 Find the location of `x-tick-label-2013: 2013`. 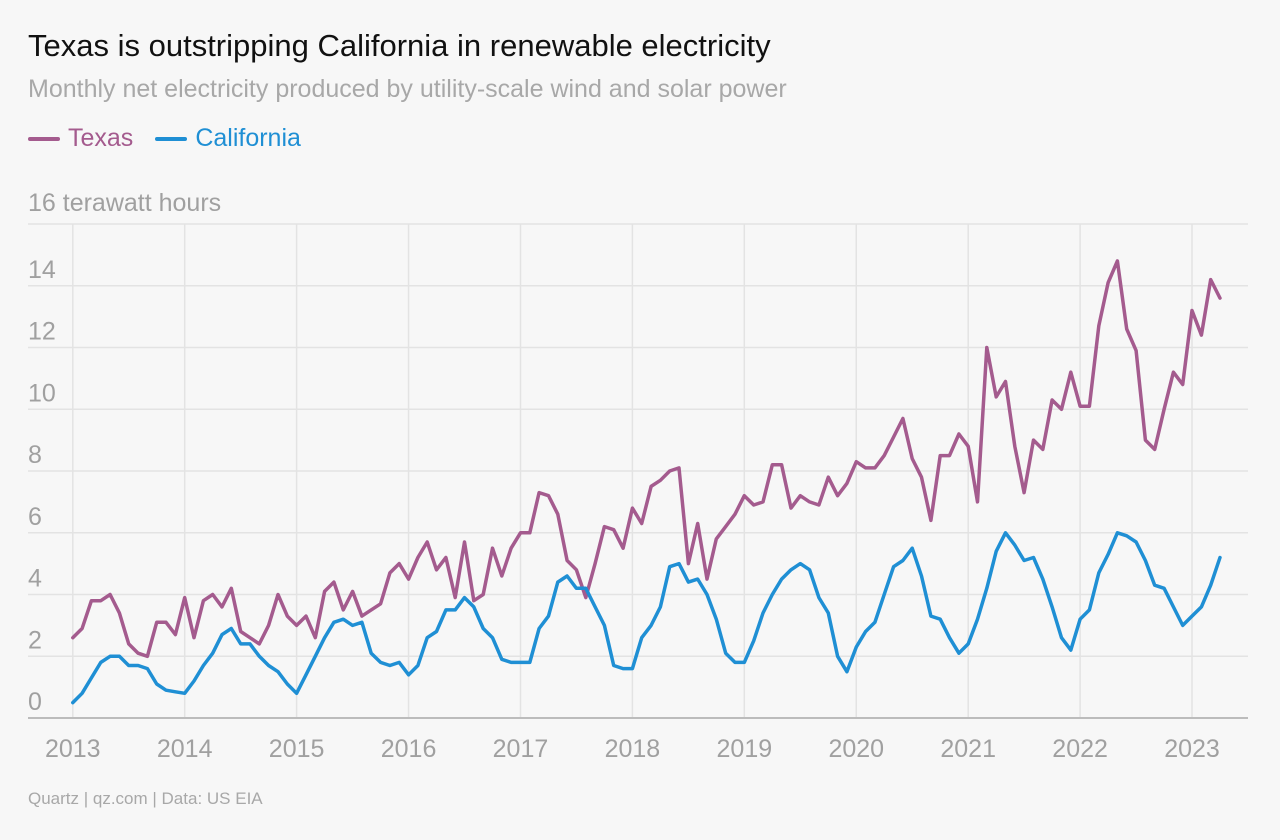

x-tick-label-2013: 2013 is located at coordinates (73, 749).